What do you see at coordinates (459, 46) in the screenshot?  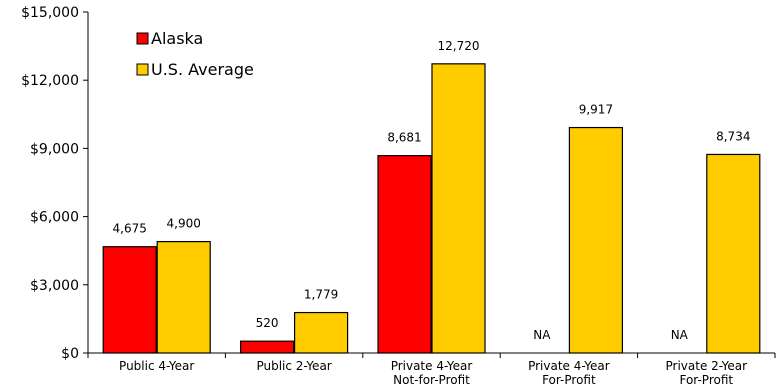 I see `data-label: 12,720` at bounding box center [459, 46].